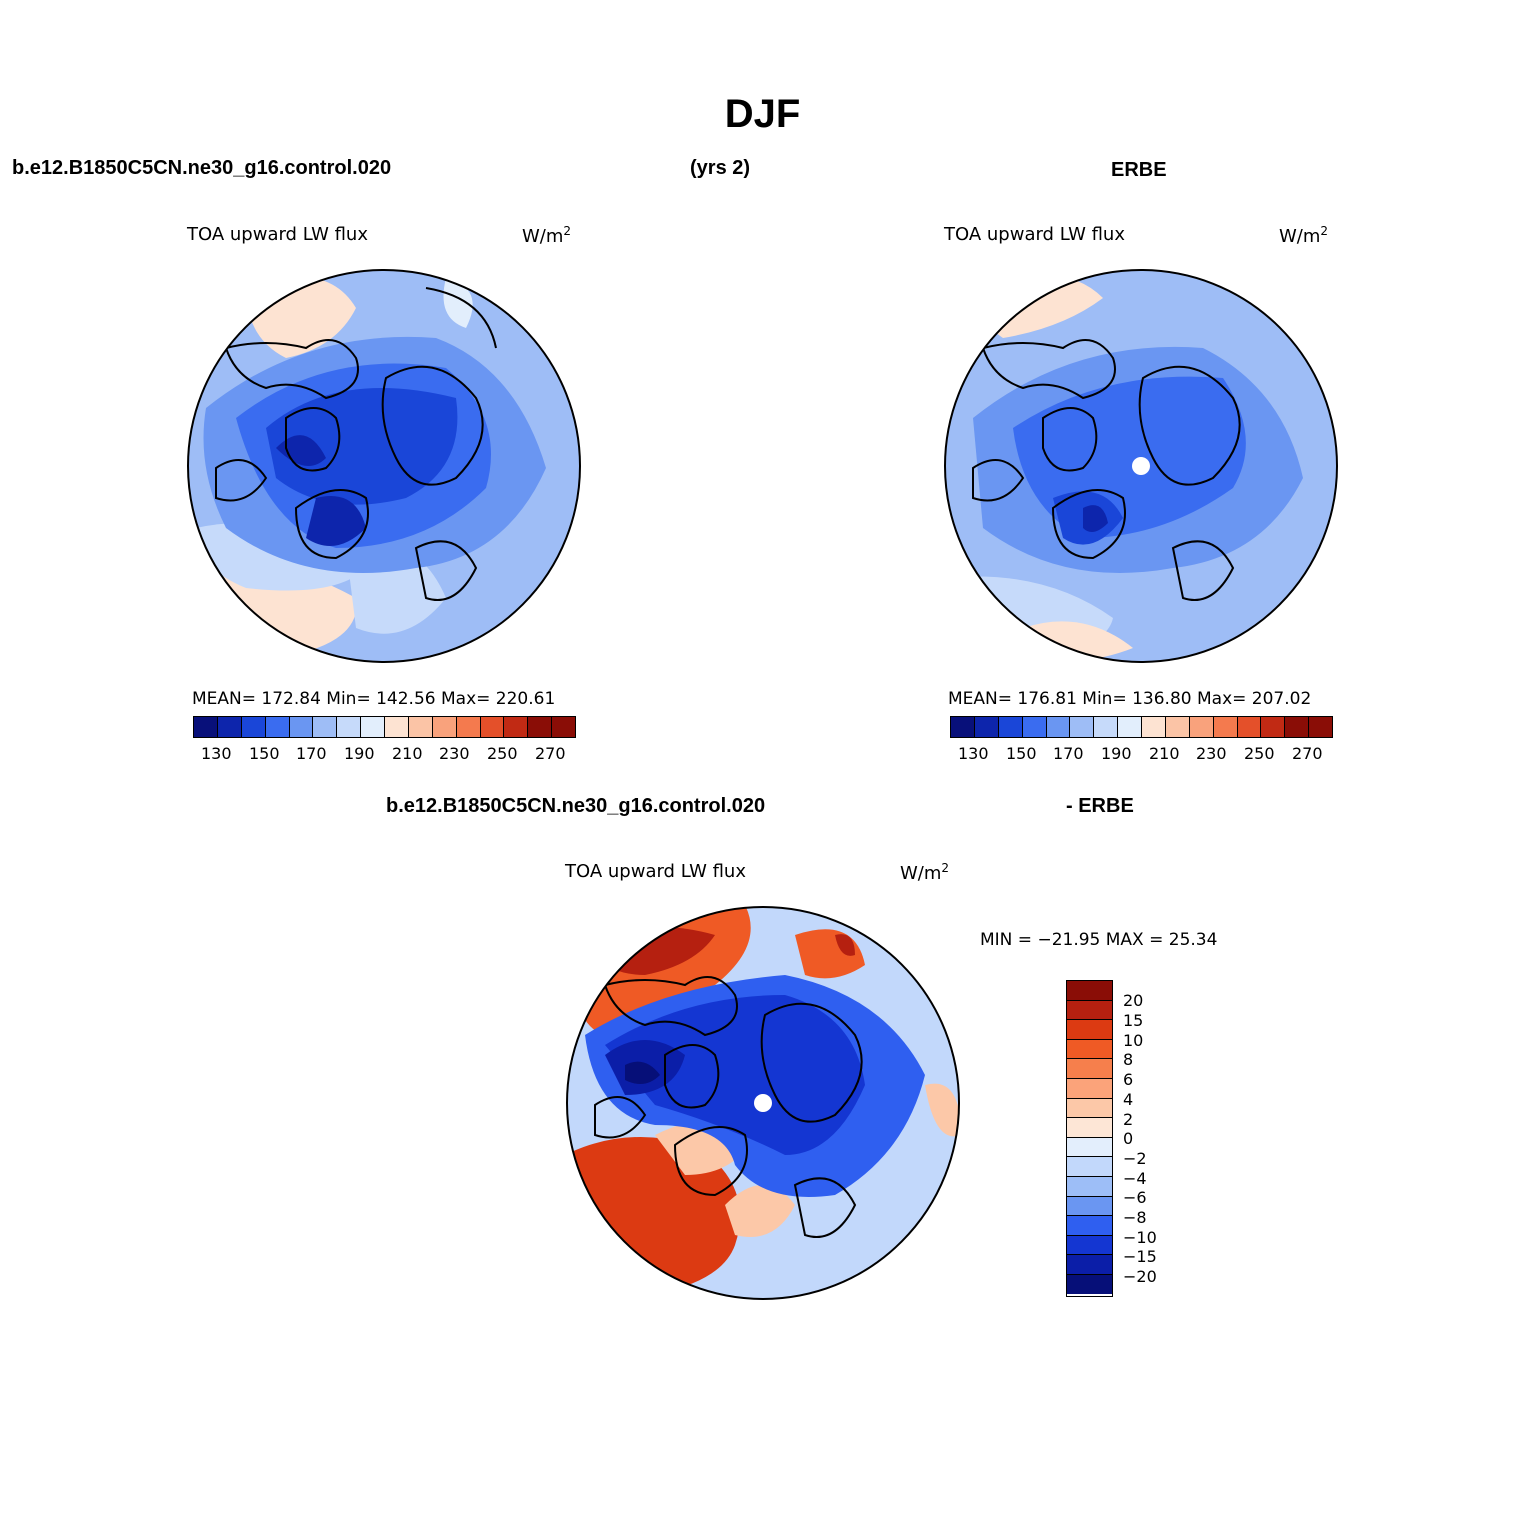 This screenshot has height=1525, width=1525. Describe the element at coordinates (1128, 1119) in the screenshot. I see `diff-tick-6: 2` at that location.